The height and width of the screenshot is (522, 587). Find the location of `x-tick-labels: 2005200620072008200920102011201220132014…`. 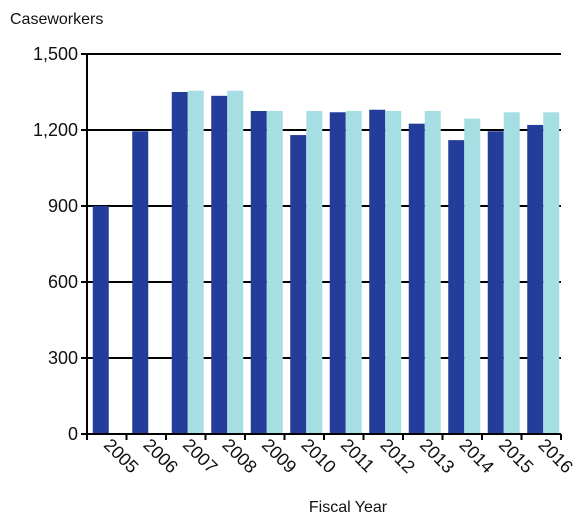

x-tick-labels: 2005200620072008200920102011201220132014… is located at coordinates (338, 456).